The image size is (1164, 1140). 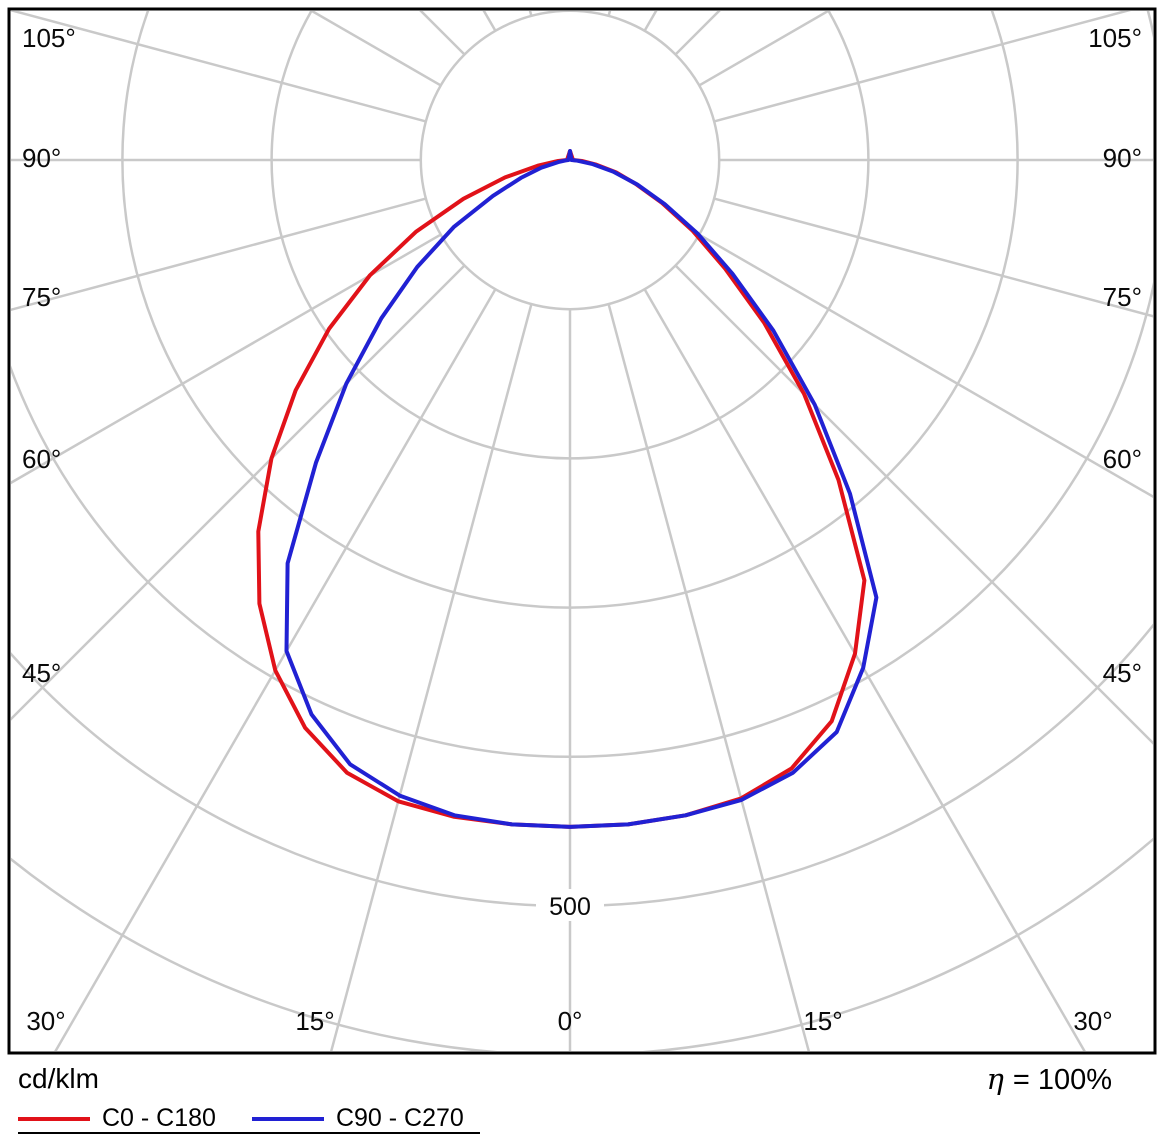 What do you see at coordinates (314, 1021) in the screenshot?
I see `angle-label-bottom-1-15°: 15°` at bounding box center [314, 1021].